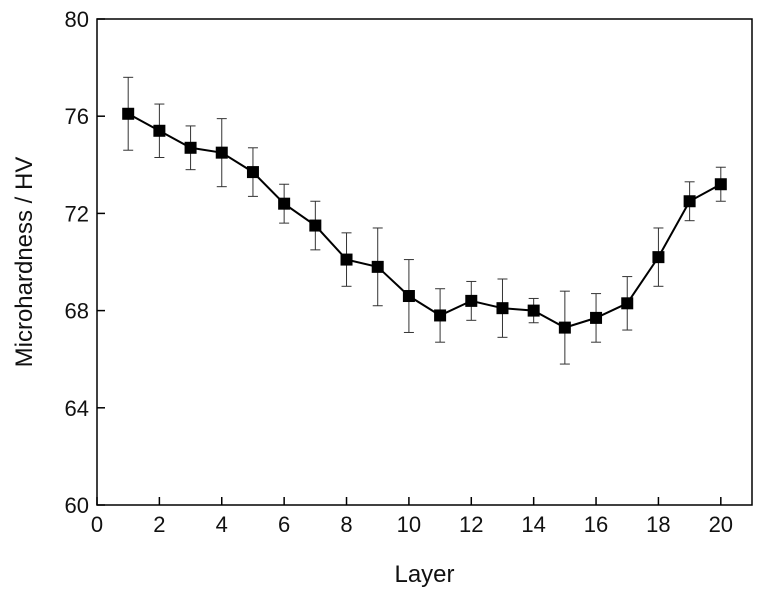  I want to click on x-tick-label: 0, so click(97, 524).